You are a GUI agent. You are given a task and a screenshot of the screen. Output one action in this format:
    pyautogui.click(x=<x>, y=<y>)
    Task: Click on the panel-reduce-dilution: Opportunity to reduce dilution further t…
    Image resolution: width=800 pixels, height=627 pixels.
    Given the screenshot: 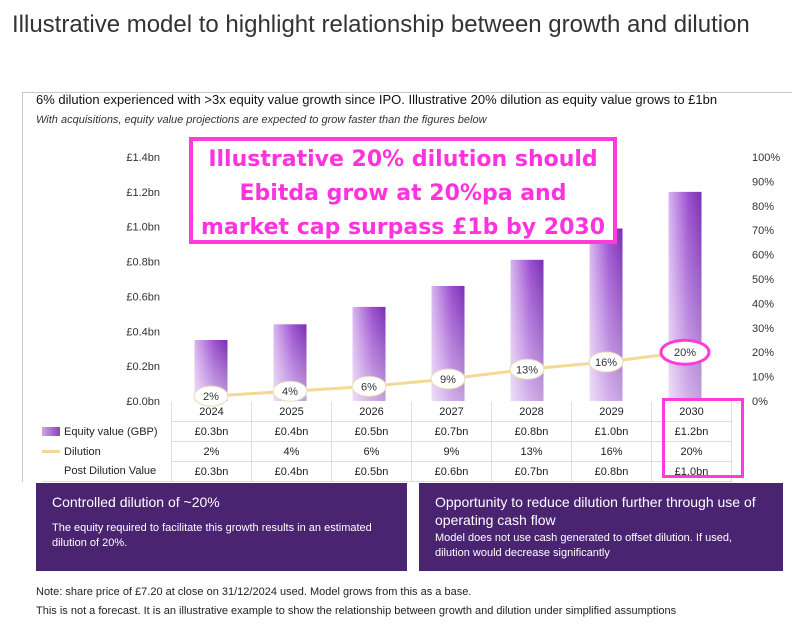 What is the action you would take?
    pyautogui.click(x=601, y=527)
    